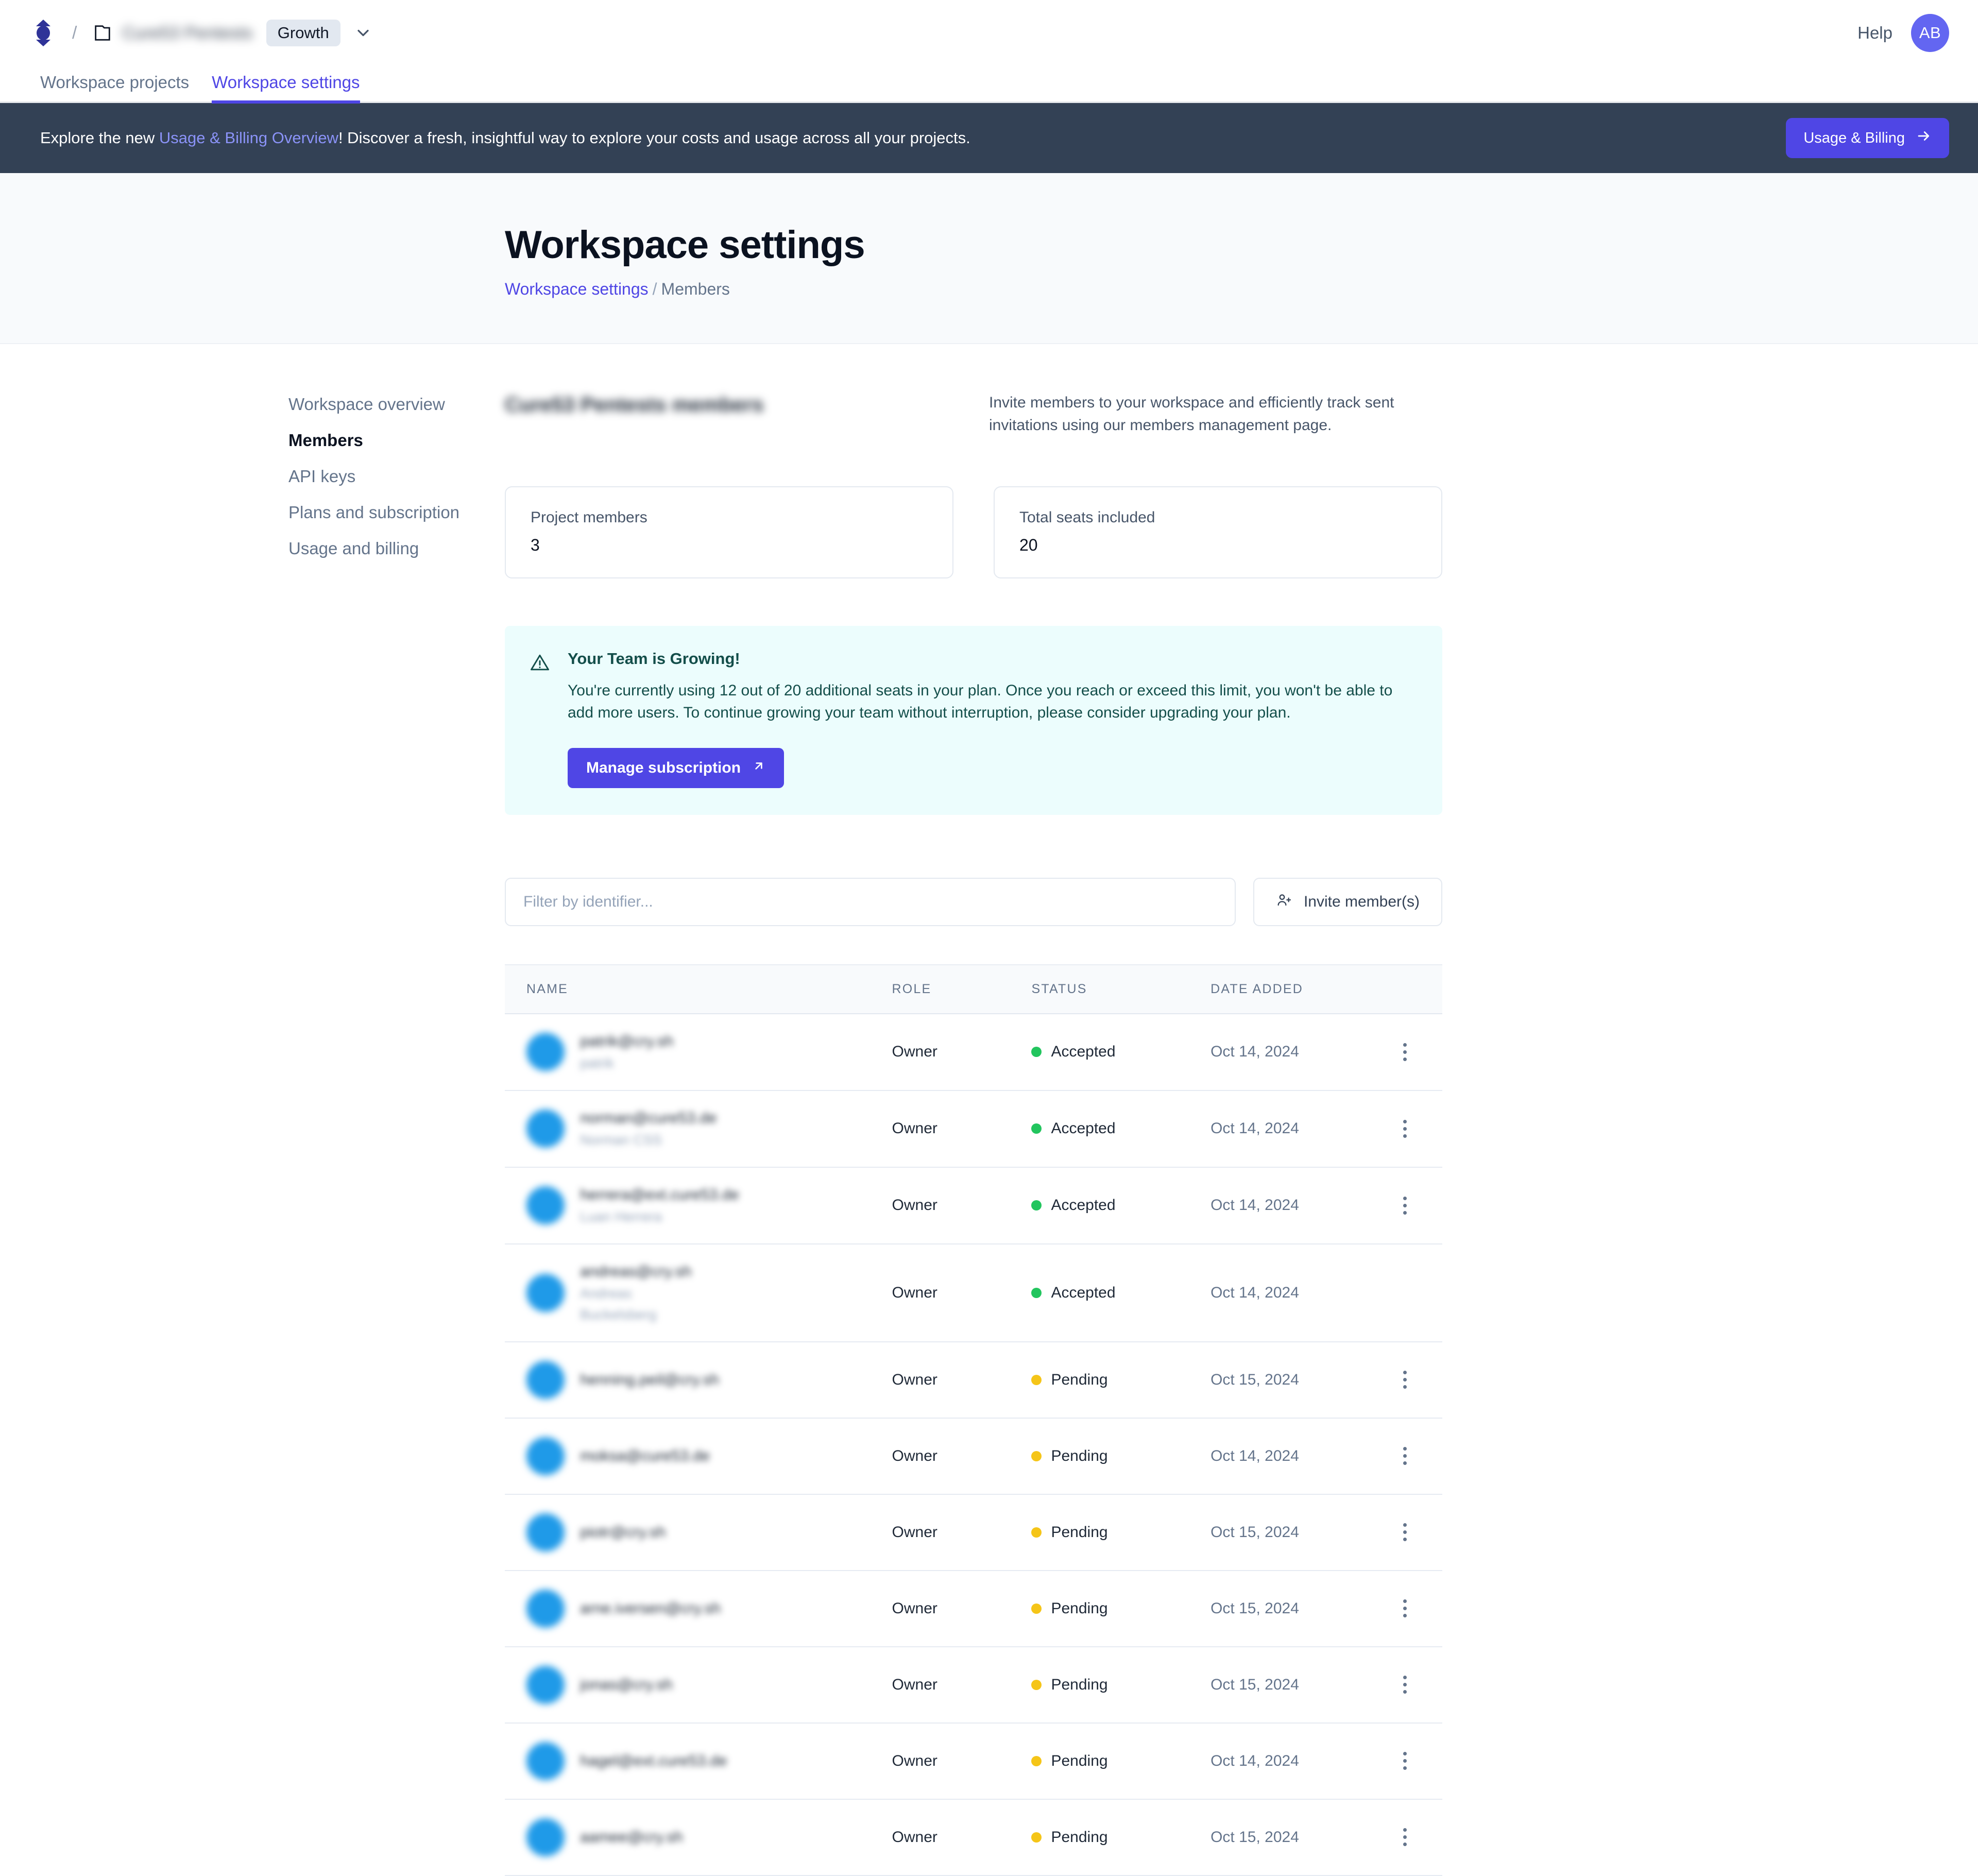 The image size is (1978, 1876). Describe the element at coordinates (366, 404) in the screenshot. I see `sidebar-item-workspace-overview: Workspace overview` at that location.